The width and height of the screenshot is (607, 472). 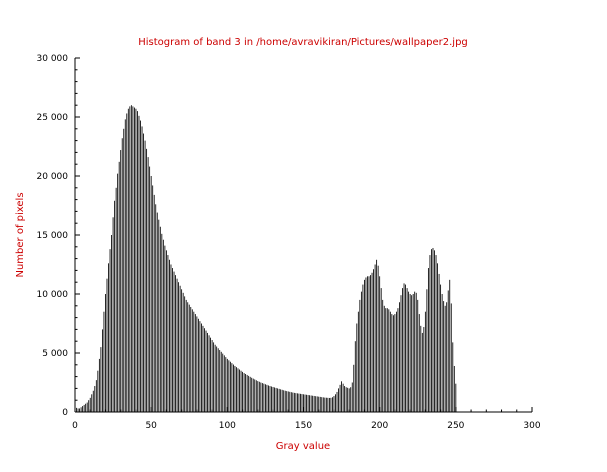 What do you see at coordinates (75, 426) in the screenshot?
I see `x-tick-label: 0` at bounding box center [75, 426].